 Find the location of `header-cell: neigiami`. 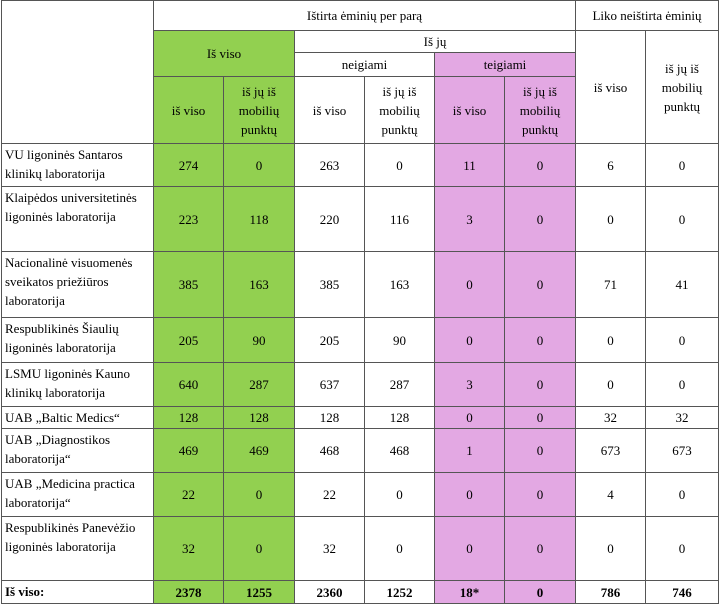

header-cell: neigiami is located at coordinates (364, 64).